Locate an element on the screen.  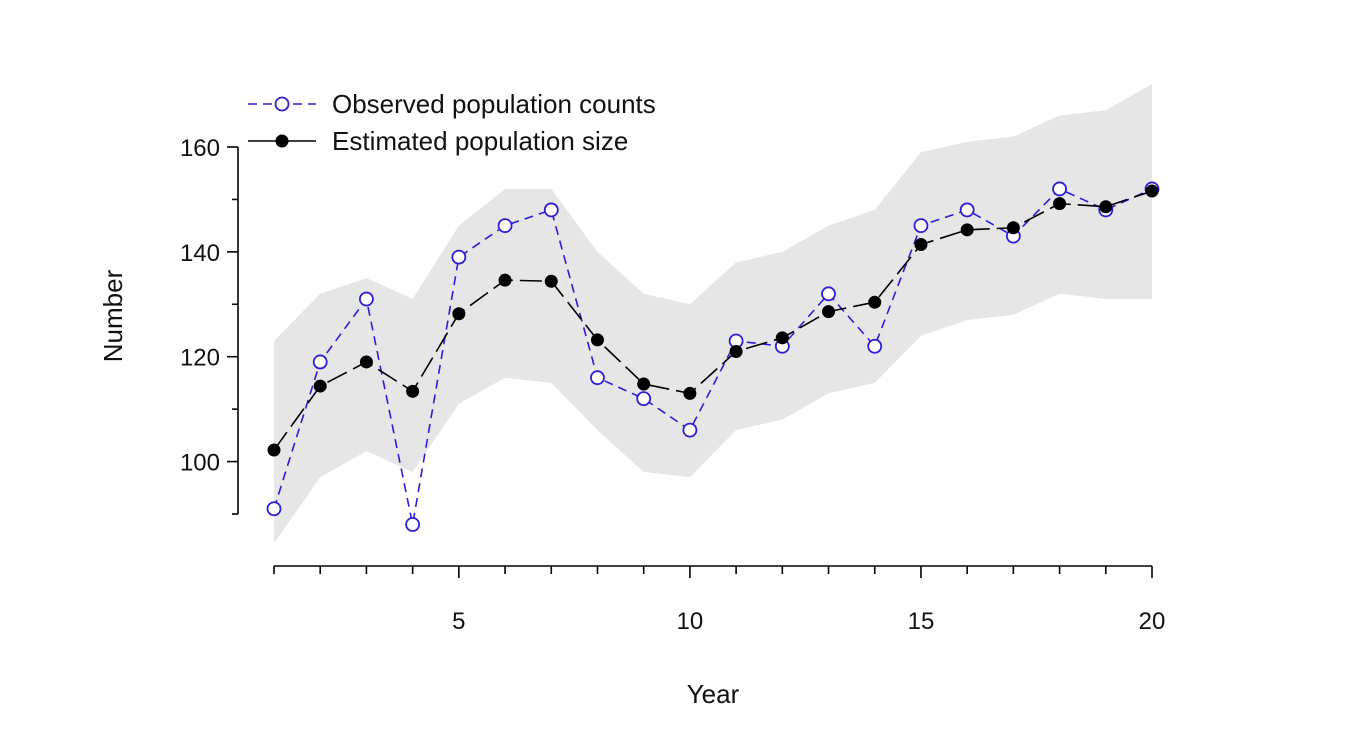
legend-label-1: Estimated population size is located at coordinates (480, 141).